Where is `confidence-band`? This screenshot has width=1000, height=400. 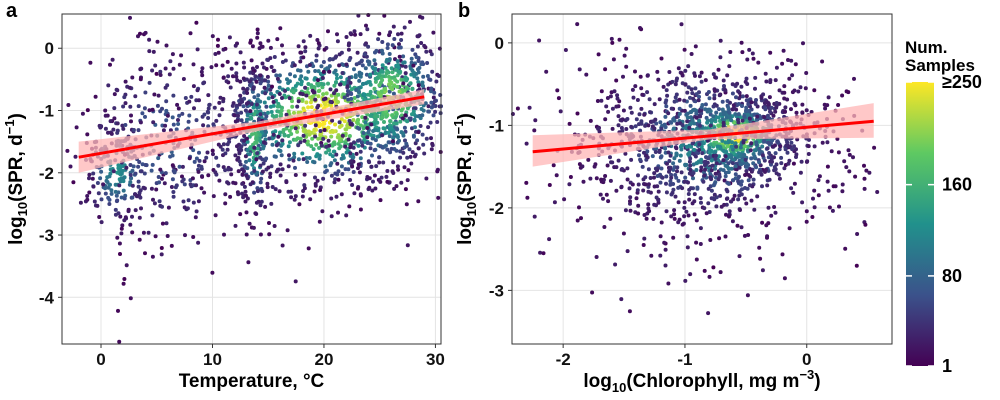 confidence-band is located at coordinates (703, 135).